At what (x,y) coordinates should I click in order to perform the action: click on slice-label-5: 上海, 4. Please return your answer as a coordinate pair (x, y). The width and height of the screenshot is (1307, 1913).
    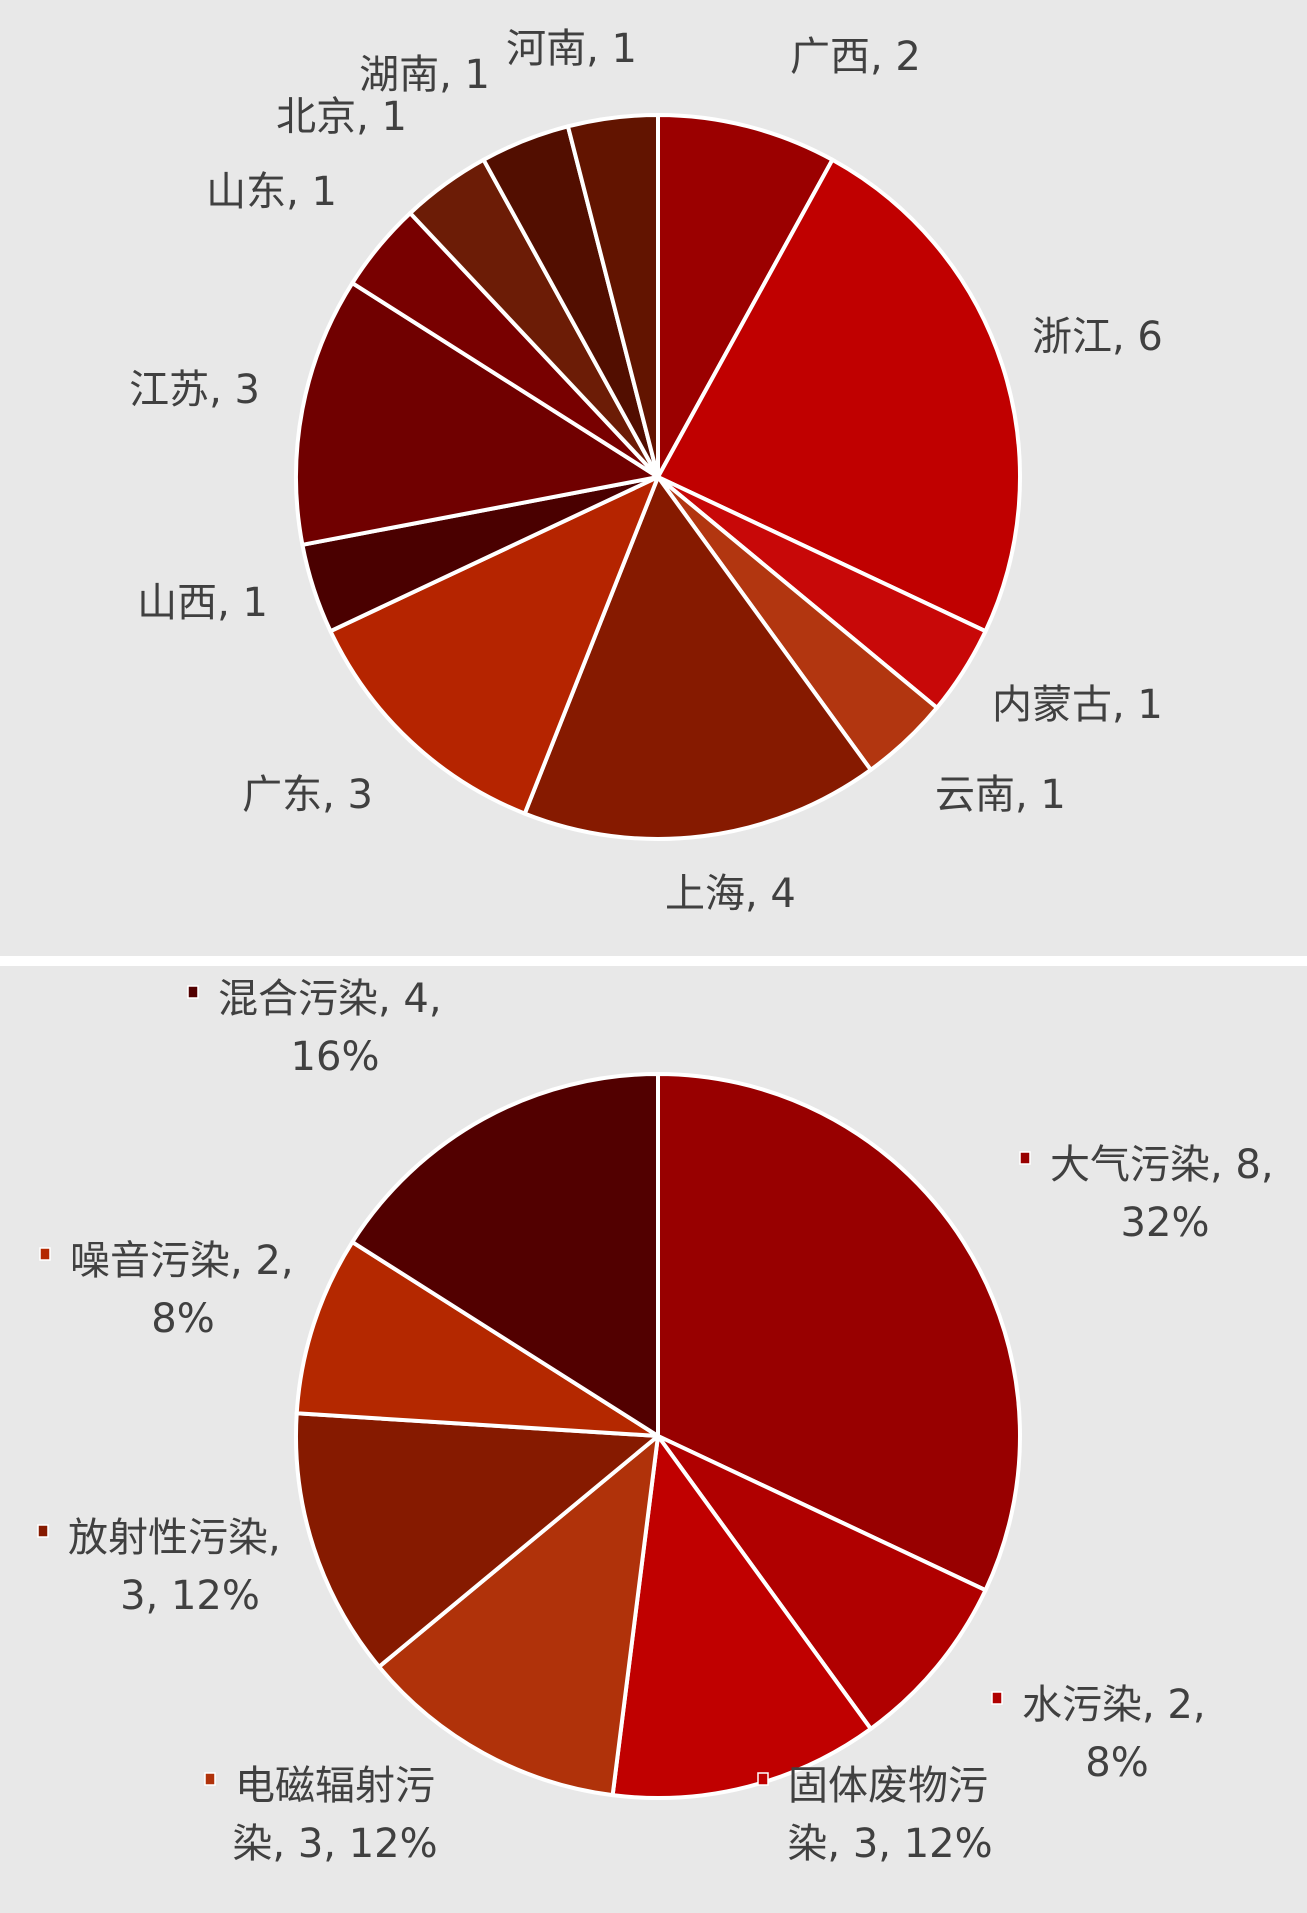
    Looking at the image, I should click on (730, 894).